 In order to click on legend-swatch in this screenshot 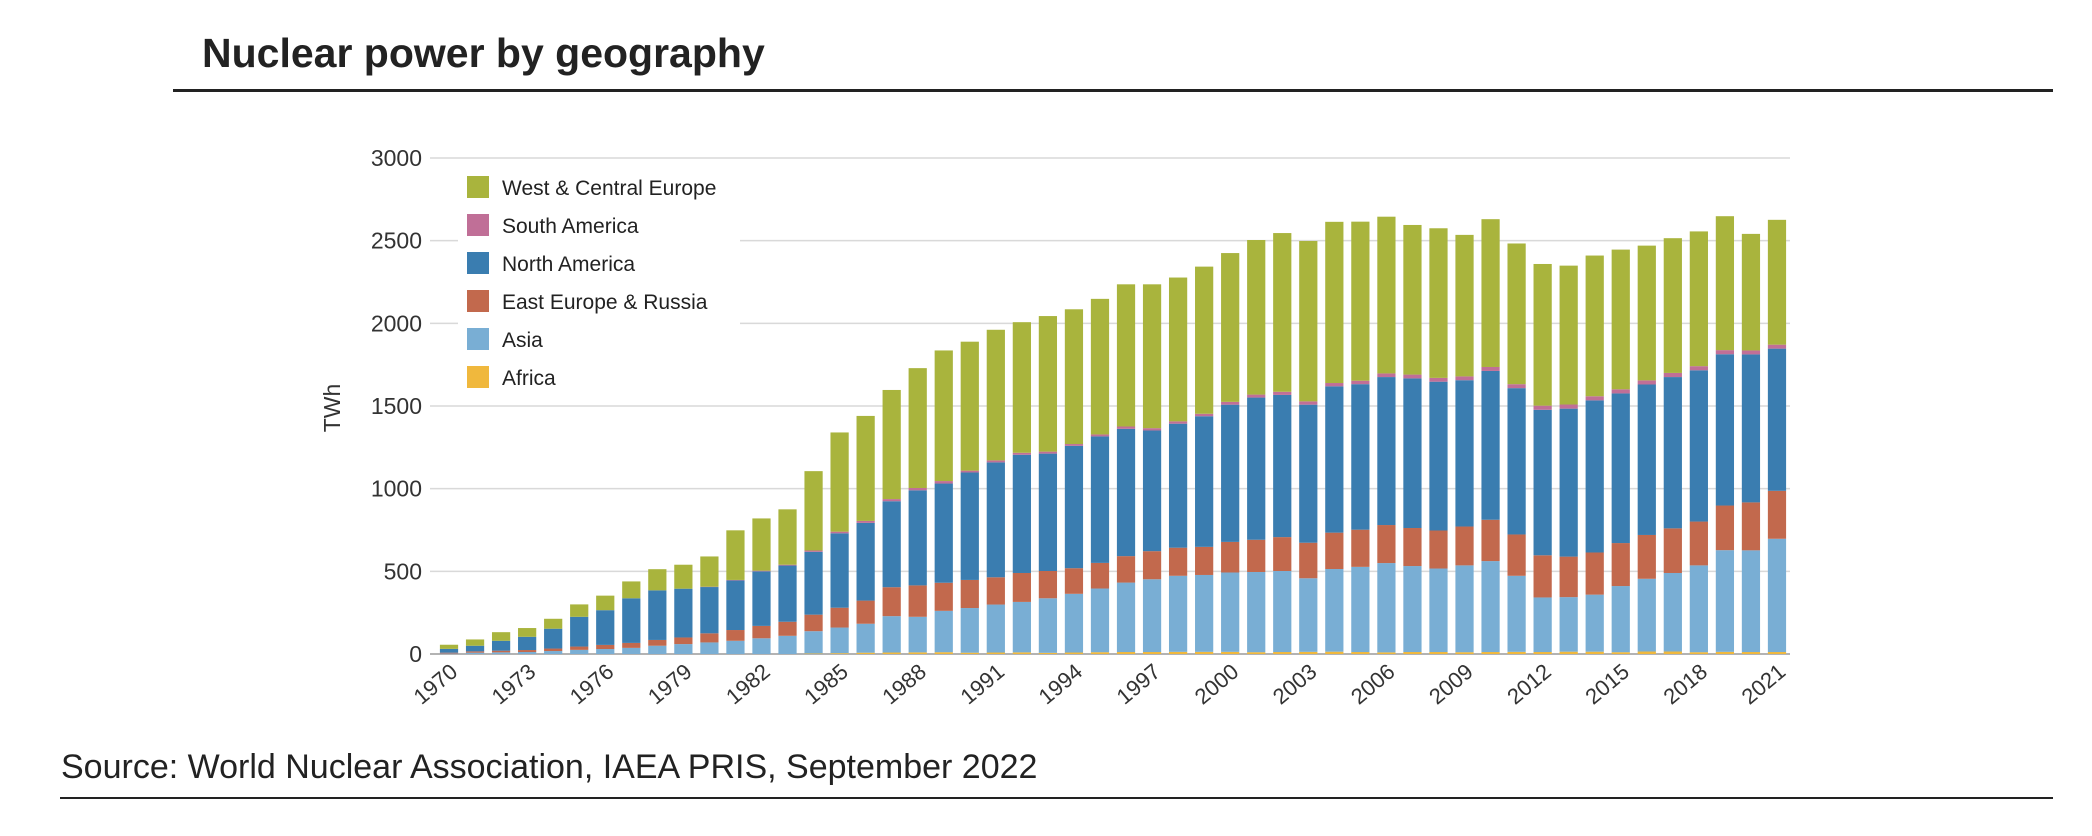, I will do `click(478, 377)`.